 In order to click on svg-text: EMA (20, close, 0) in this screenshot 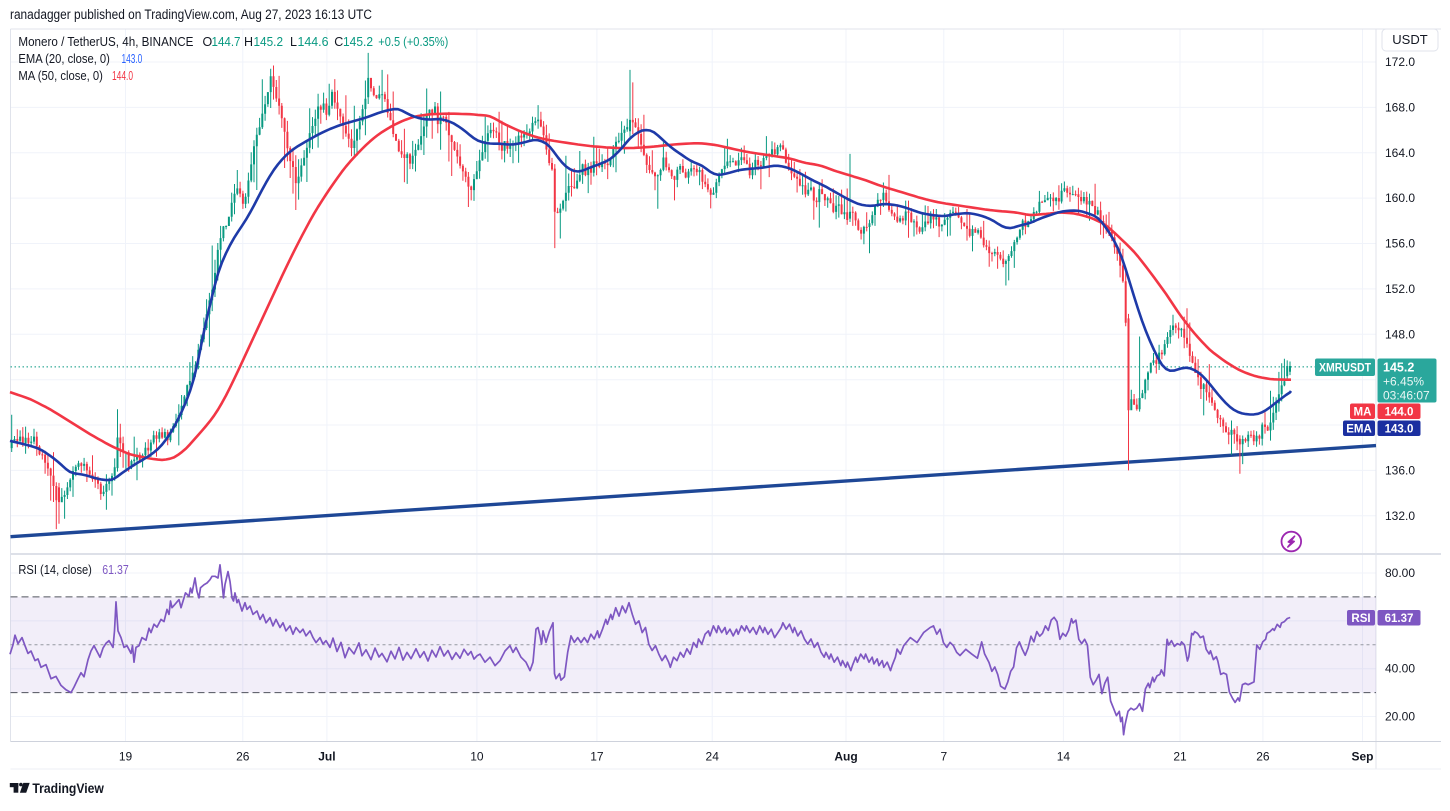, I will do `click(64, 59)`.